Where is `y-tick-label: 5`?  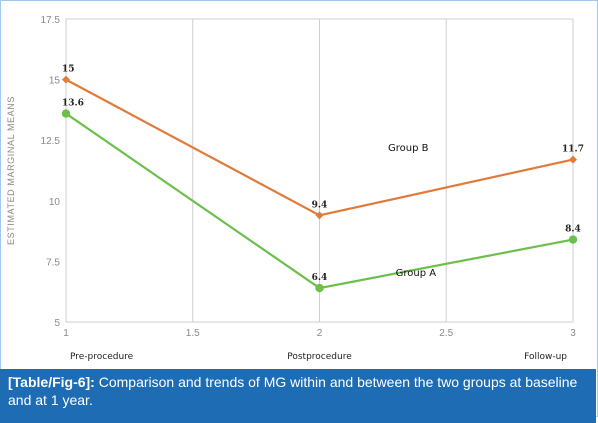 y-tick-label: 5 is located at coordinates (57, 323).